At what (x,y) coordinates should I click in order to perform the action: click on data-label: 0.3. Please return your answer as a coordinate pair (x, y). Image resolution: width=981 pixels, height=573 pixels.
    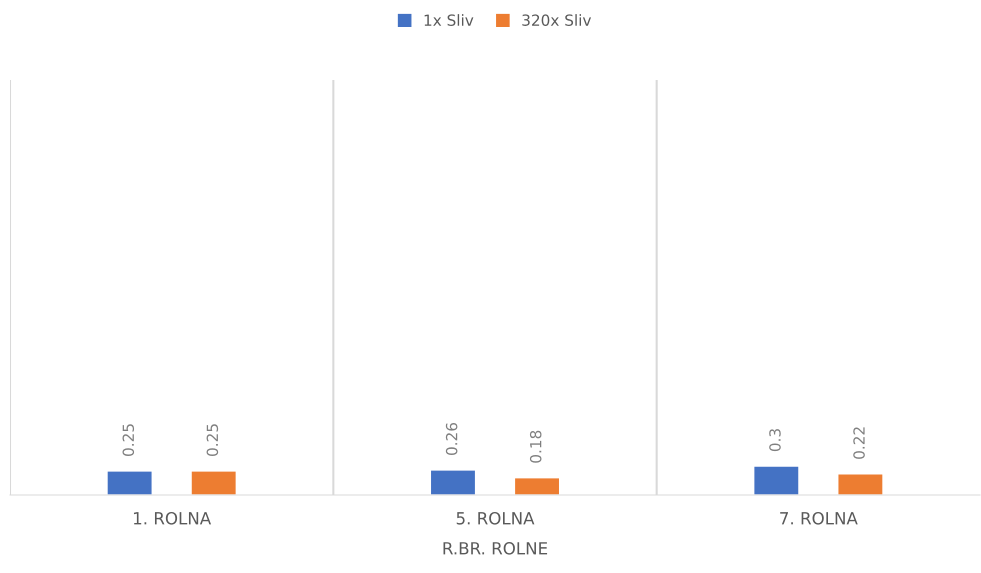
    Looking at the image, I should click on (775, 440).